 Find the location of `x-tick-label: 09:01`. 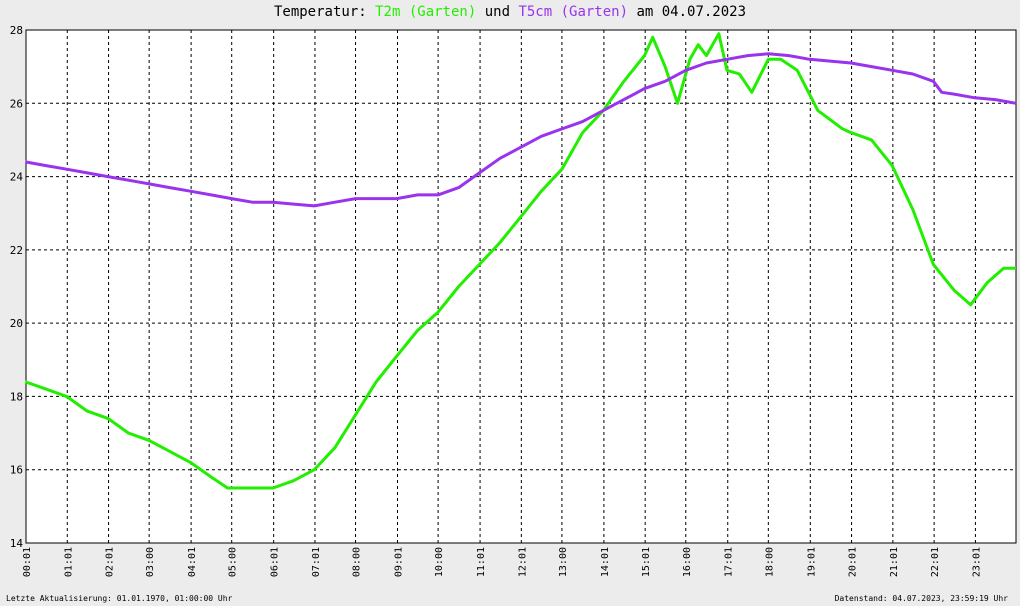

x-tick-label: 09:01 is located at coordinates (399, 562).